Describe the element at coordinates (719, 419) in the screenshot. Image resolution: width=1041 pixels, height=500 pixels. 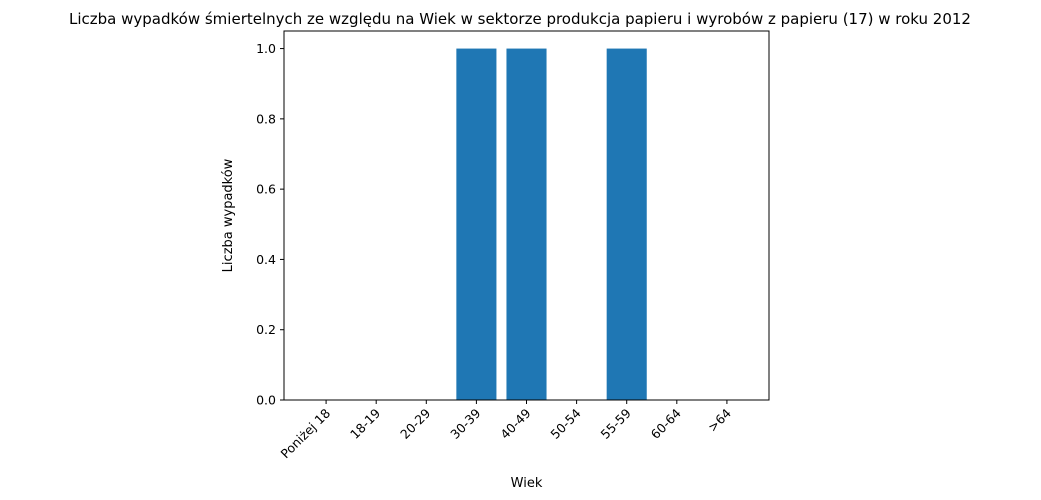
I see `x-tick-label: >64` at that location.